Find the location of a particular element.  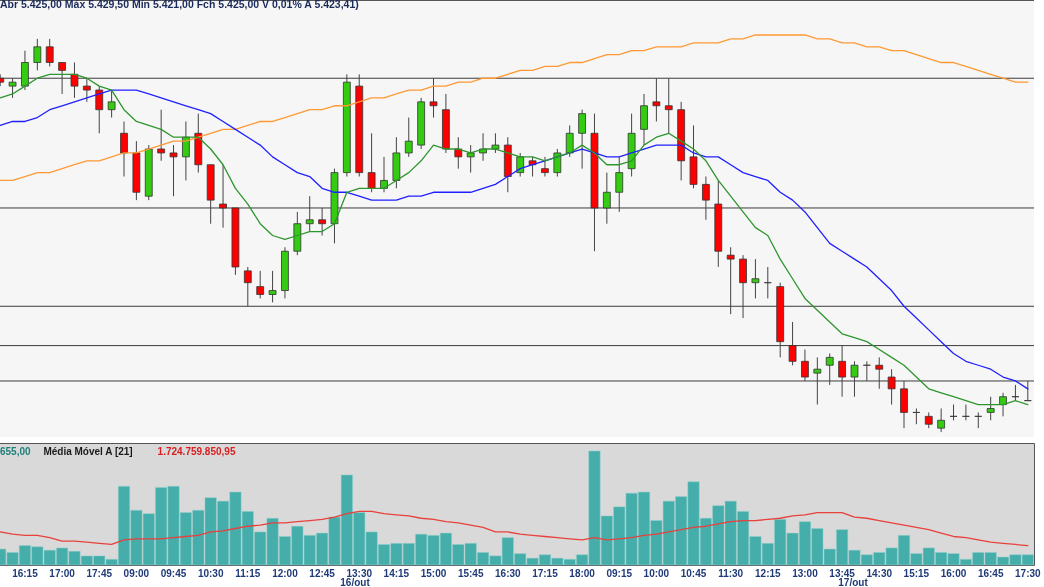

x-tick-label: 16:15 is located at coordinates (25, 573).